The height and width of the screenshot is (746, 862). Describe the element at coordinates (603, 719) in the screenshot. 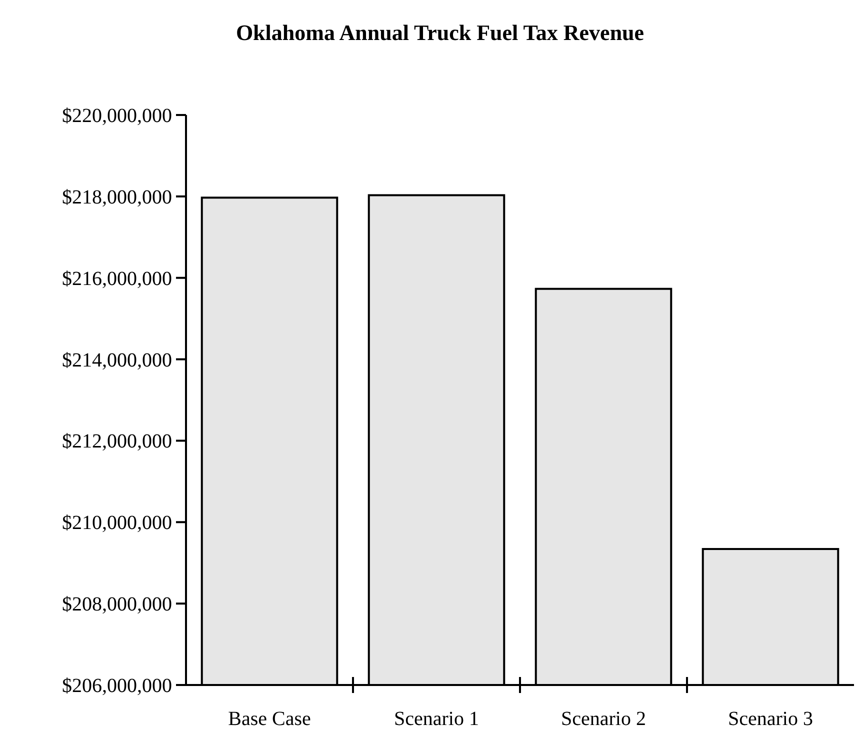

I see `x-tick-label: Scenario 2` at that location.